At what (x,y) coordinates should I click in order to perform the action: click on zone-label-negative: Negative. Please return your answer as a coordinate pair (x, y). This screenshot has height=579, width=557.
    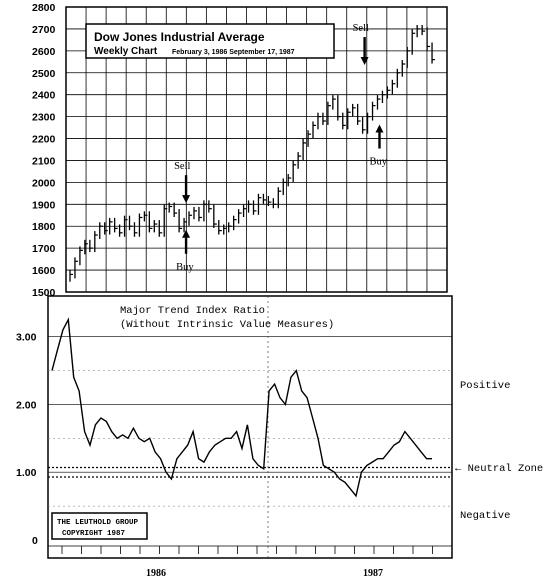
    Looking at the image, I should click on (485, 516).